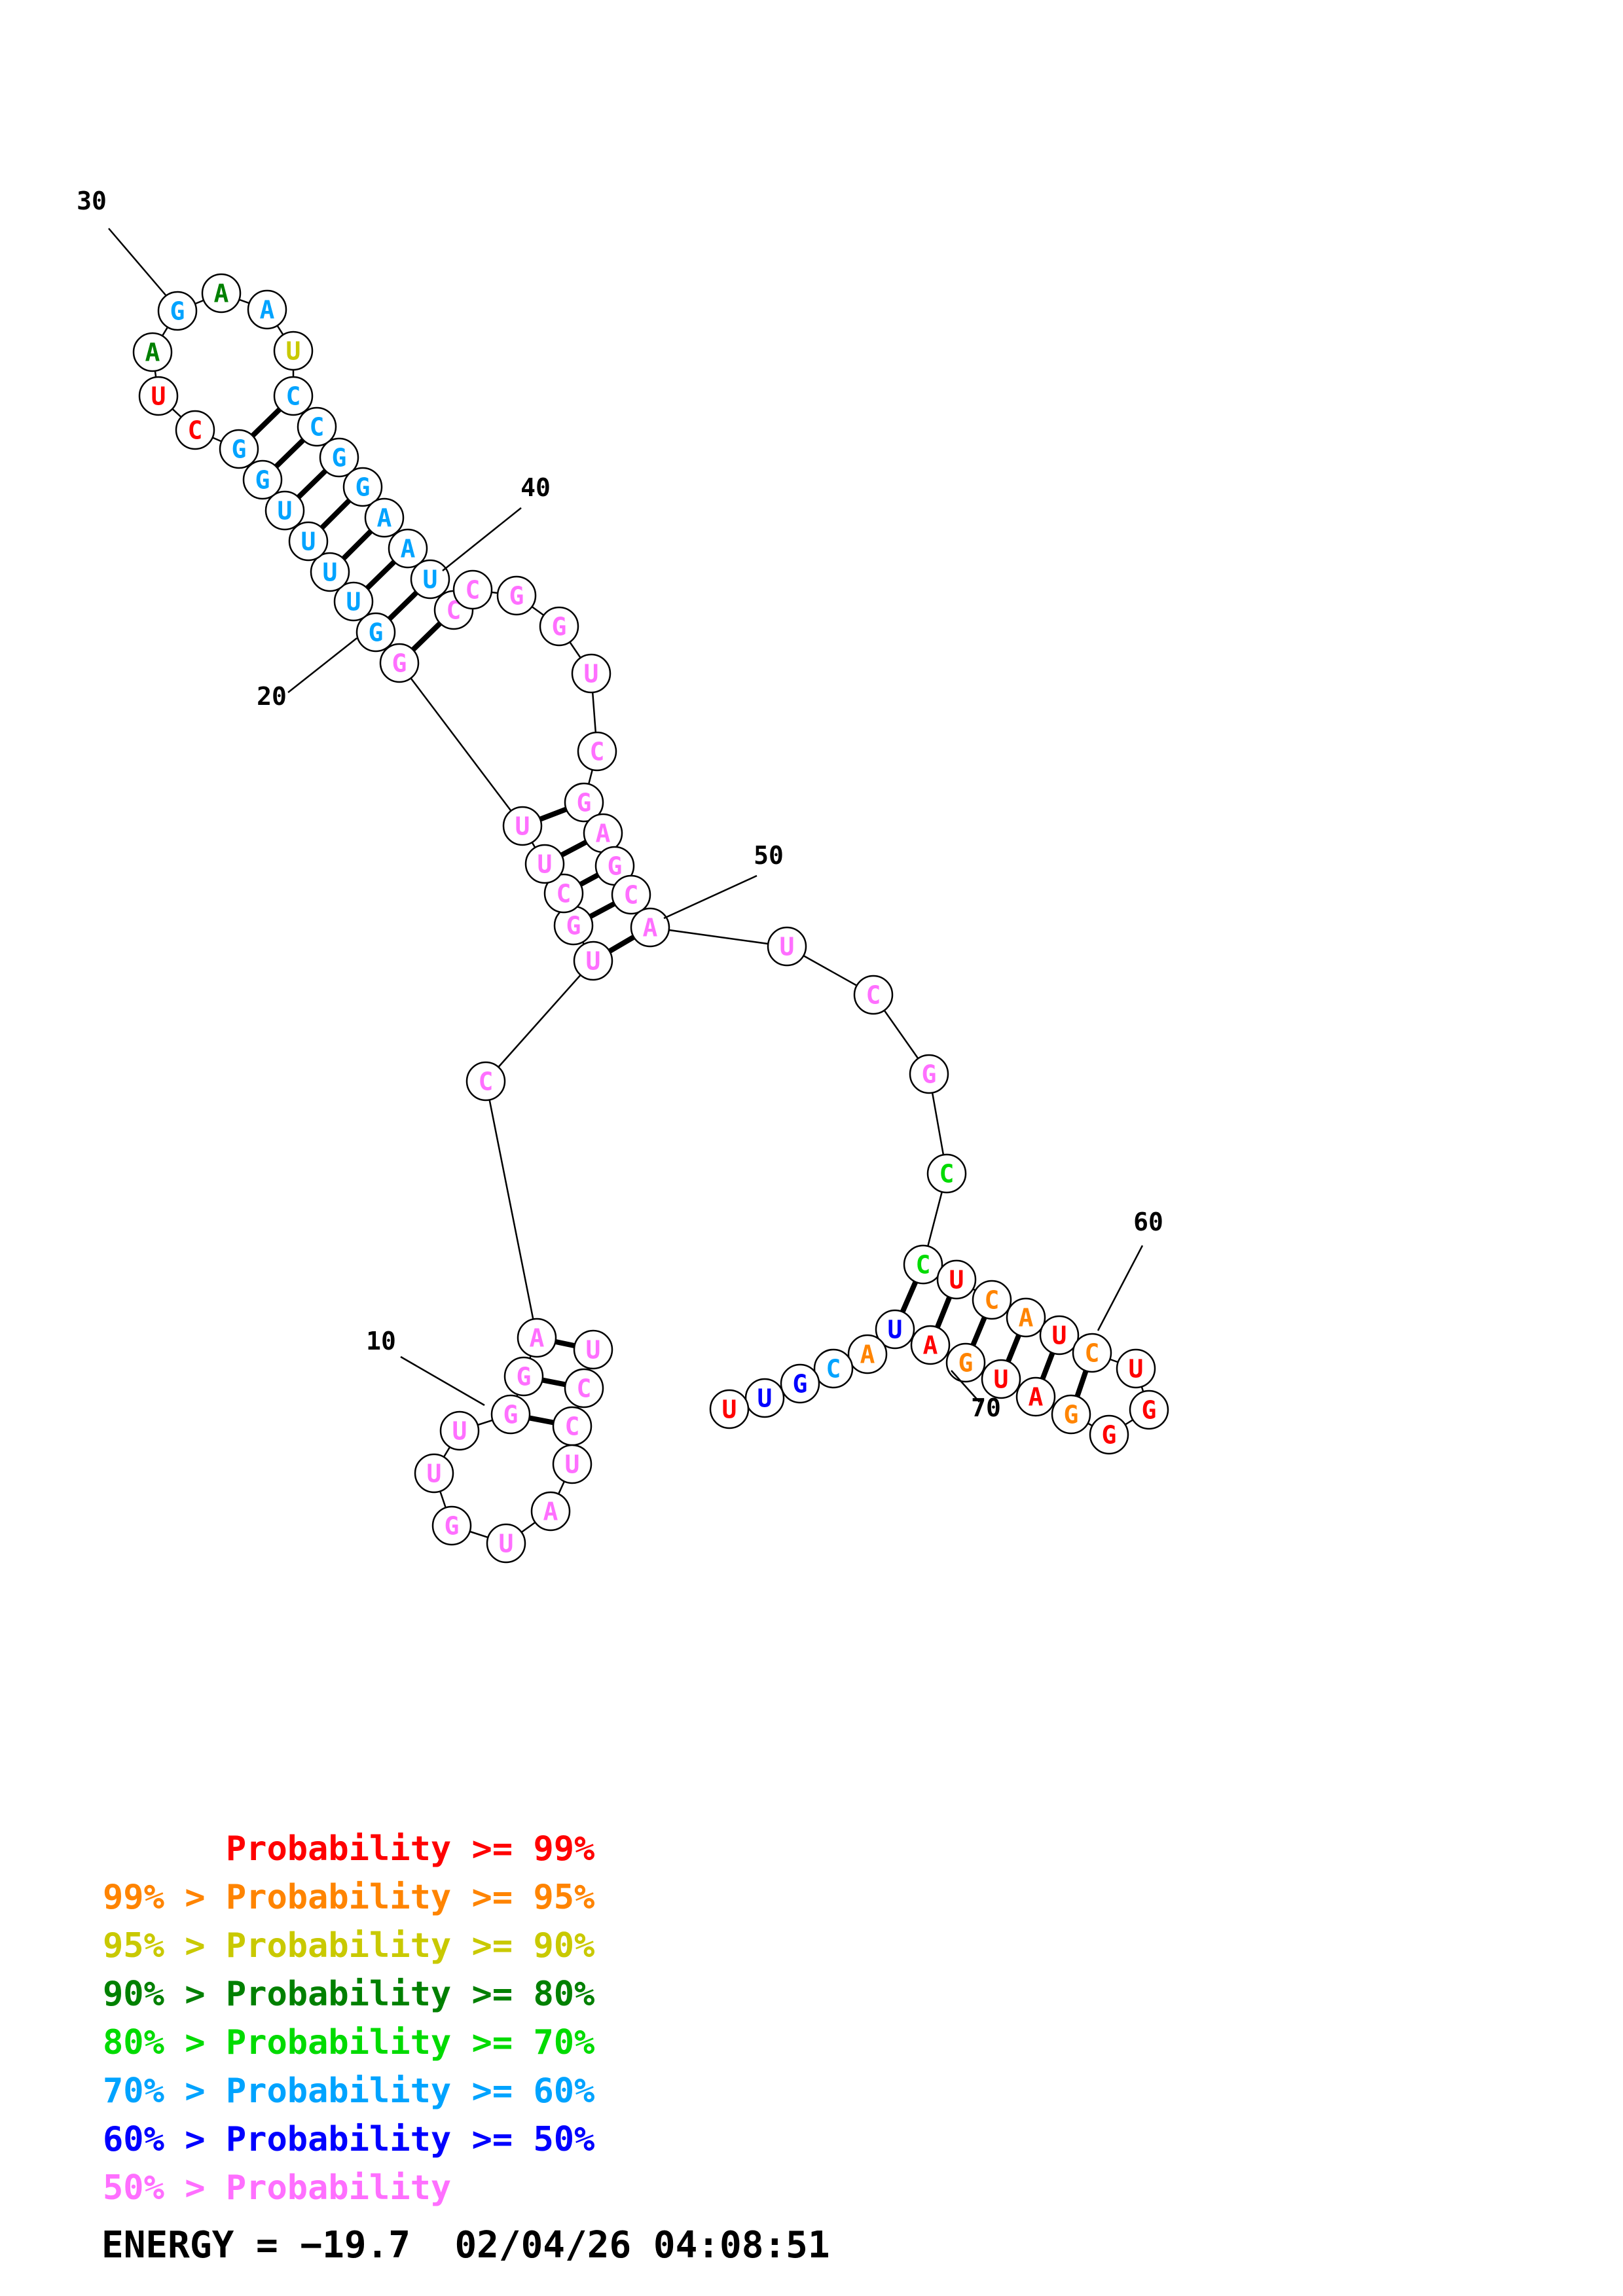 This screenshot has width=1623, height=2296. I want to click on legend-item: 99% > Probability >= 95%, so click(349, 1897).